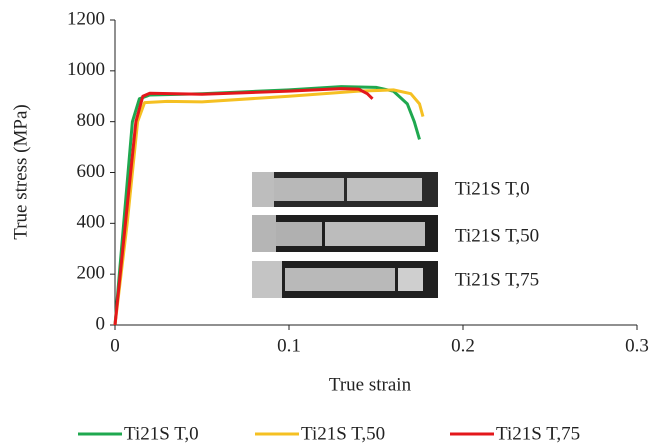 The height and width of the screenshot is (448, 659). Describe the element at coordinates (463, 345) in the screenshot. I see `x-tick-label: 0.2` at that location.